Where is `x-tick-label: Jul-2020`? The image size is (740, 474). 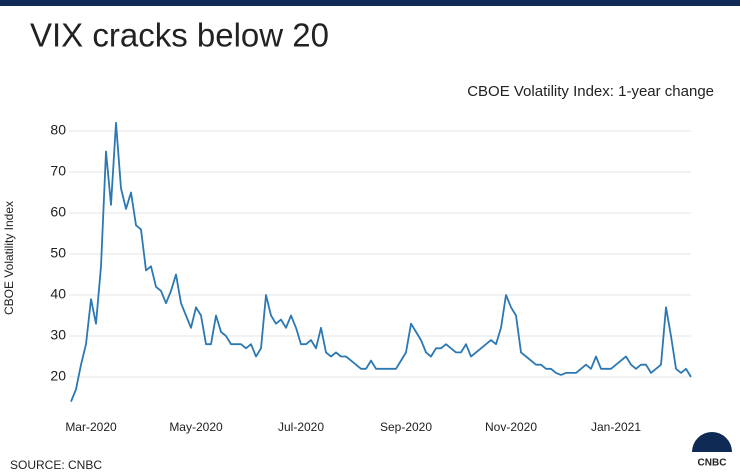
x-tick-label: Jul-2020 is located at coordinates (301, 427).